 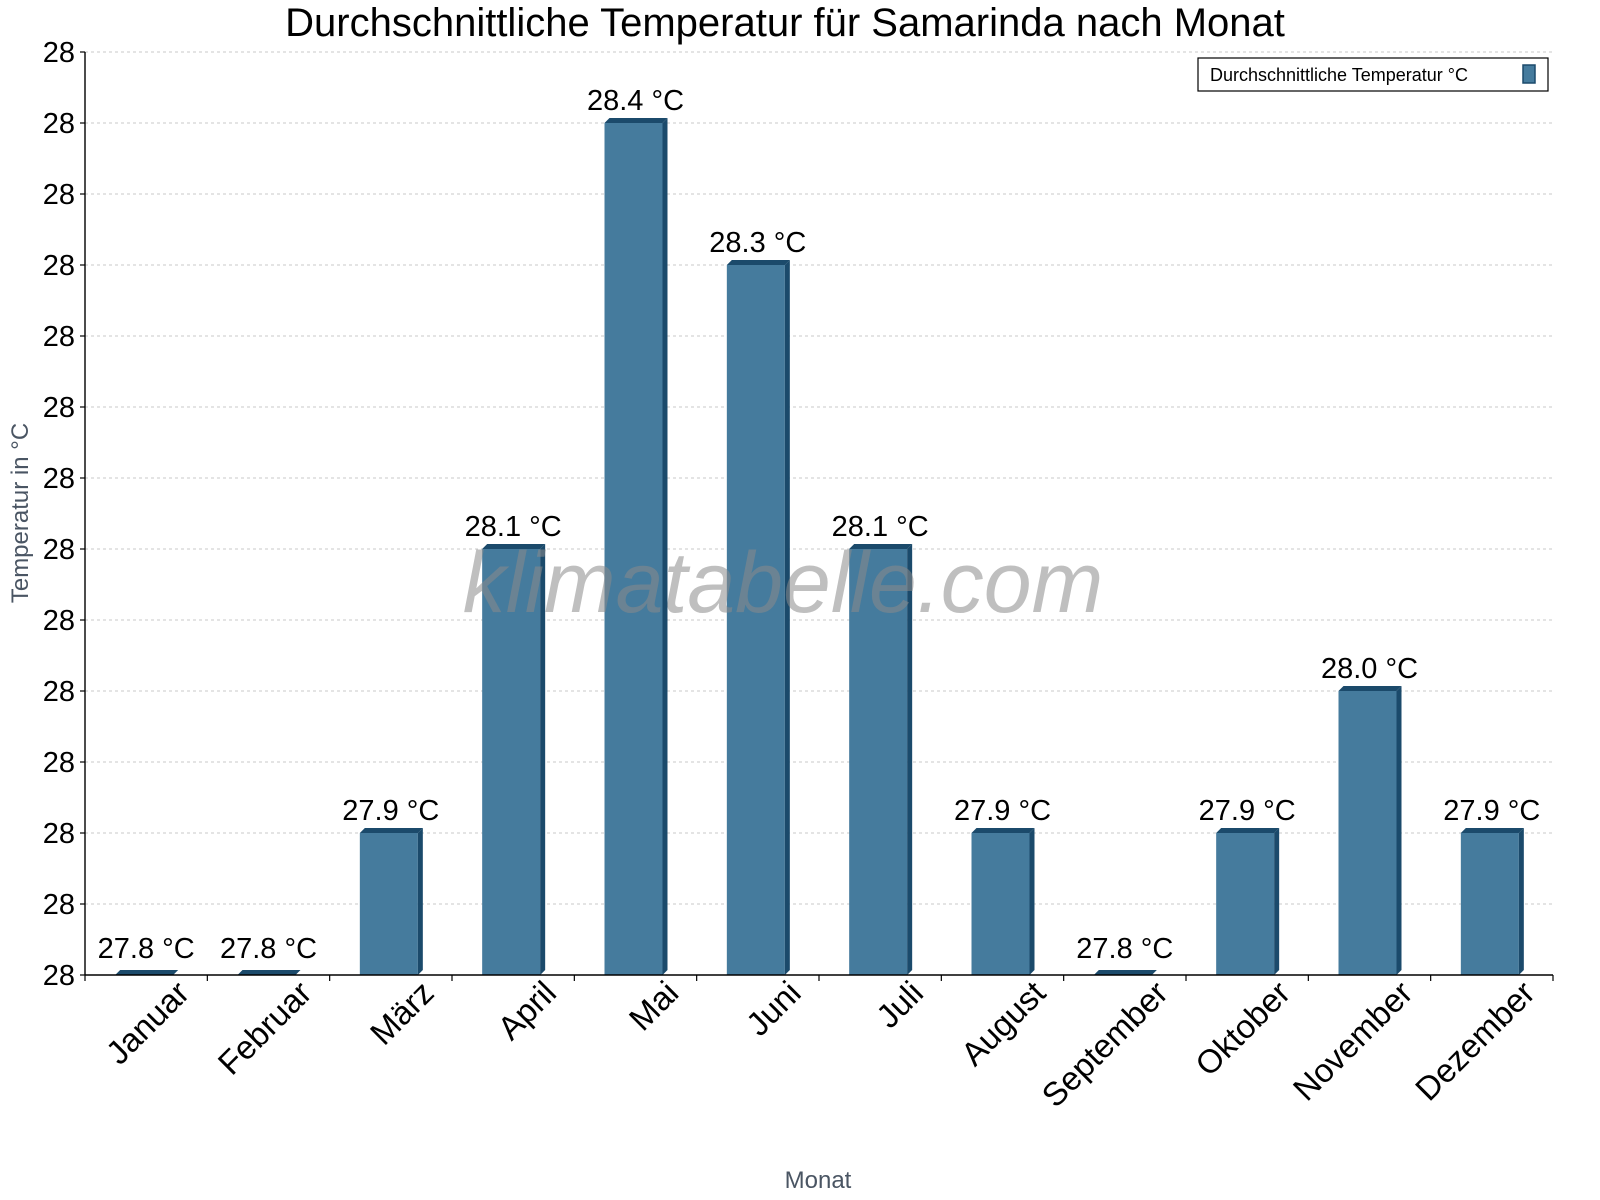 What do you see at coordinates (1369, 669) in the screenshot?
I see `value-label: 28.0 °C` at bounding box center [1369, 669].